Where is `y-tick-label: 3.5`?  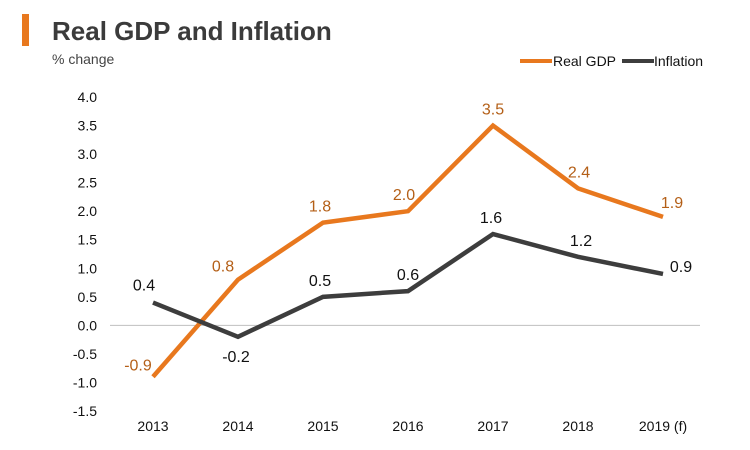 y-tick-label: 3.5 is located at coordinates (88, 126).